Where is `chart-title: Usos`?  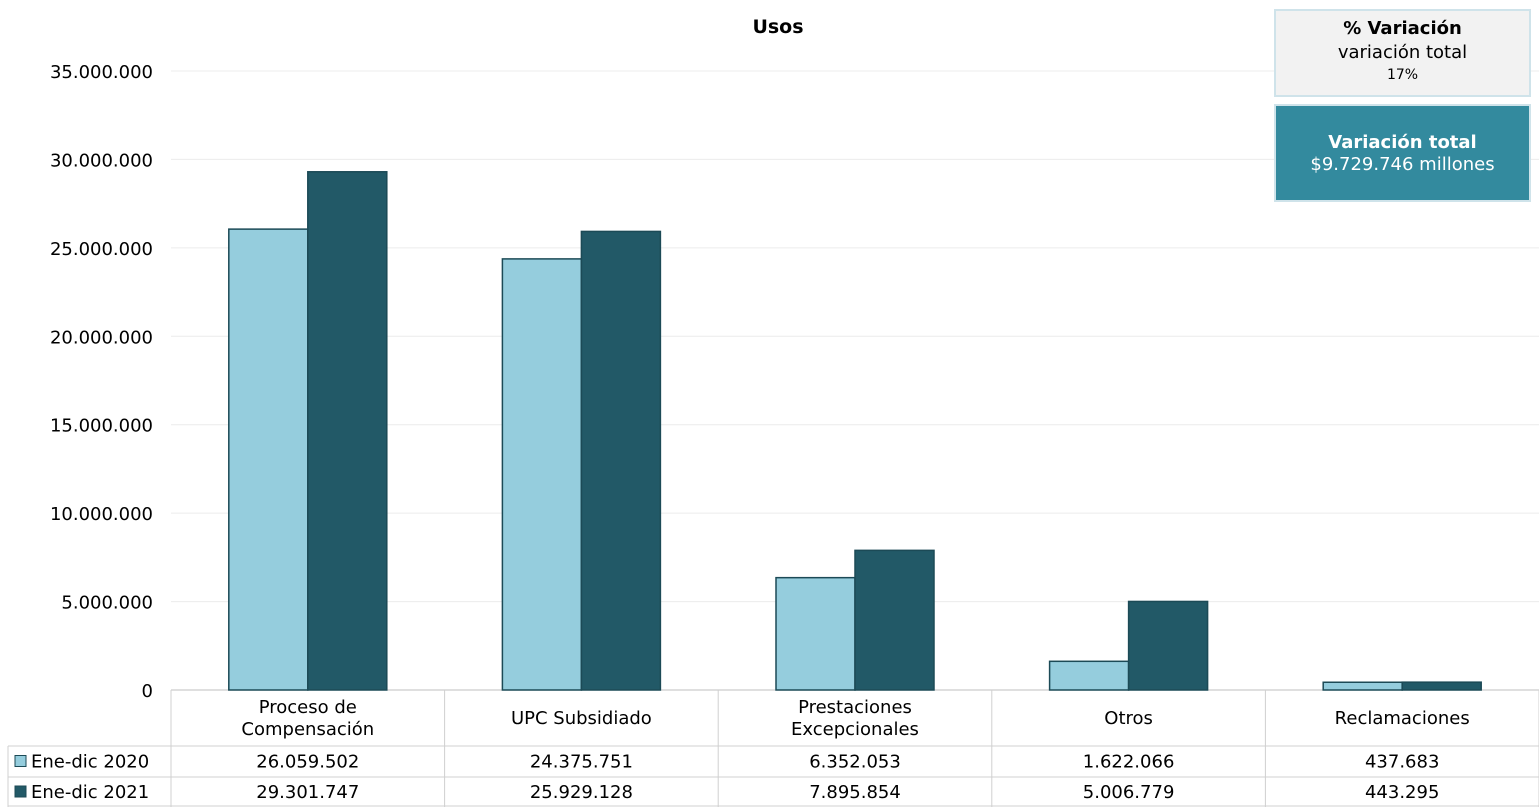 chart-title: Usos is located at coordinates (777, 27).